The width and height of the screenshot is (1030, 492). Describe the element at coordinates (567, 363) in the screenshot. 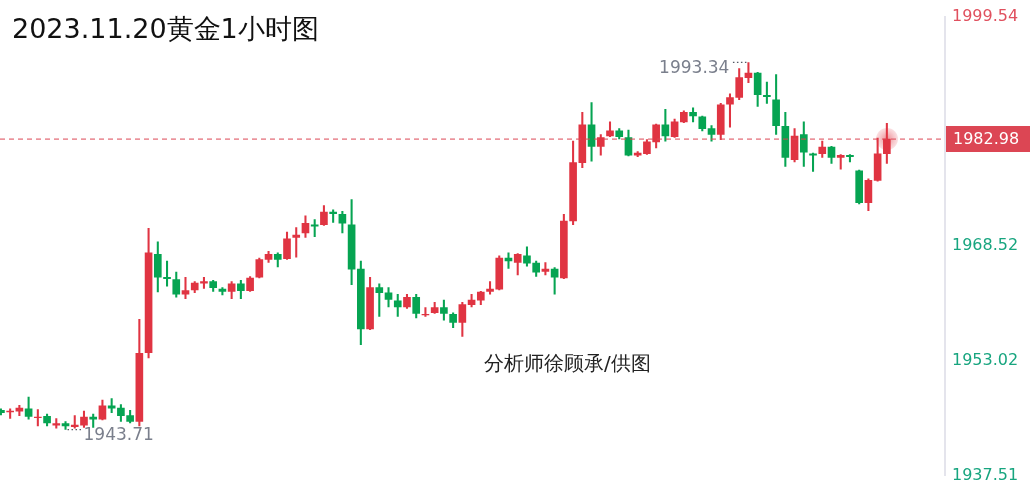

I see `annotation: 分析师徐顾承/供图` at that location.